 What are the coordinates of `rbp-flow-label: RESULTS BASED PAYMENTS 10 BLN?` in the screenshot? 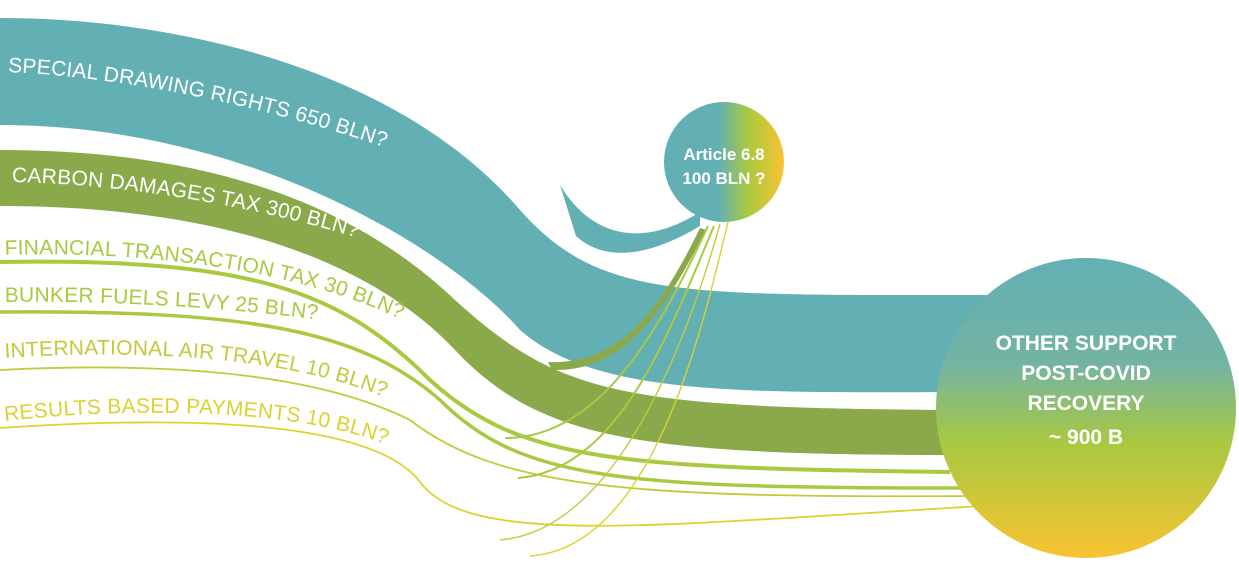 It's located at (197, 422).